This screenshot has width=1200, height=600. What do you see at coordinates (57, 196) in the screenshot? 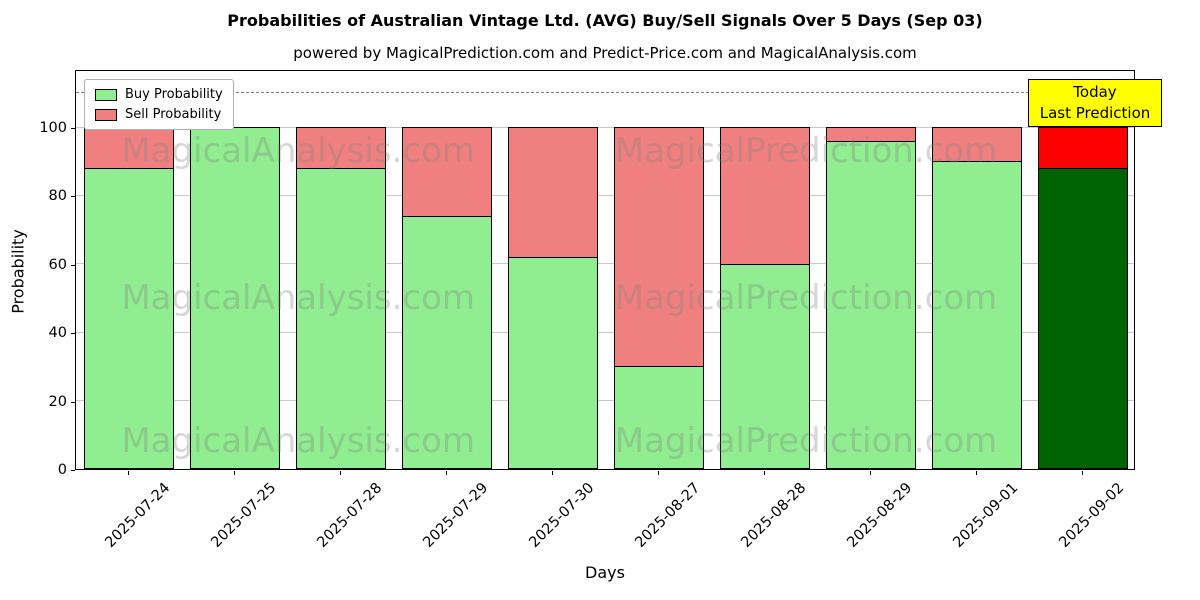
I see `y-tick-label: 80` at bounding box center [57, 196].